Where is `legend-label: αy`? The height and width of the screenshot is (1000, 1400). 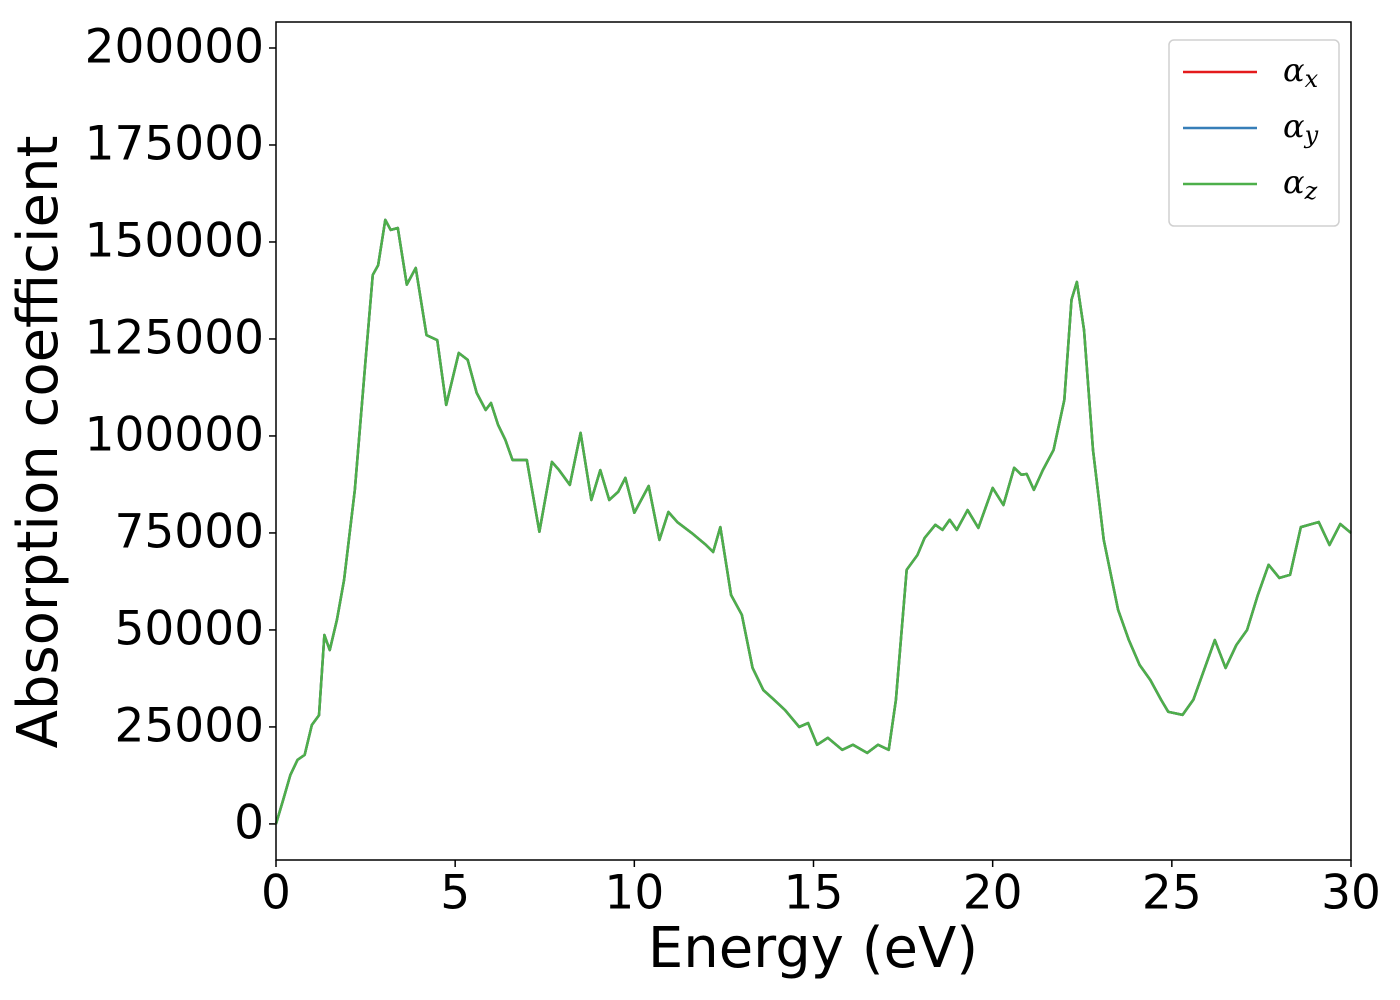
legend-label: αy is located at coordinates (1301, 128).